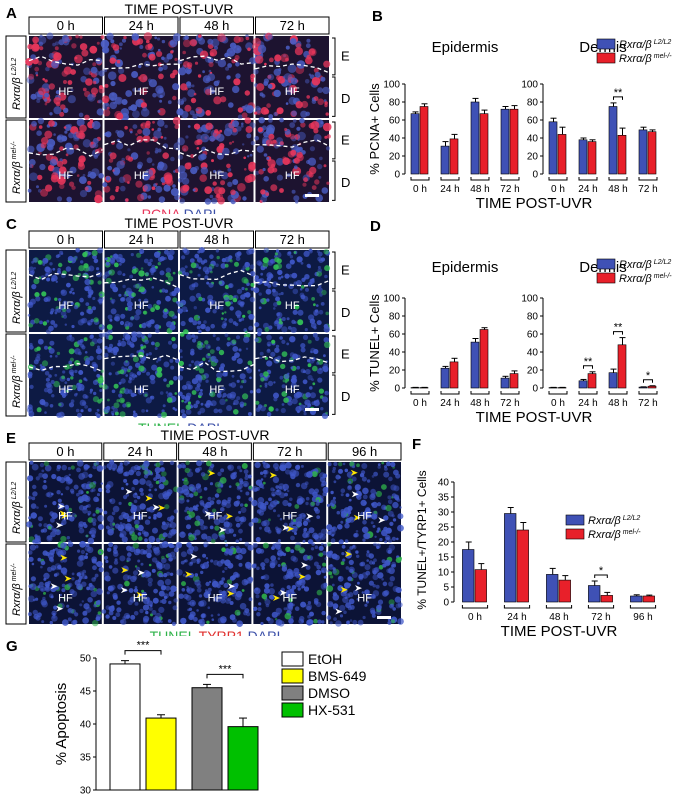 Image resolution: width=684 pixels, height=800 pixels. What do you see at coordinates (179, 423) in the screenshot?
I see `stain-legend: TUNEL DAPI` at bounding box center [179, 423].